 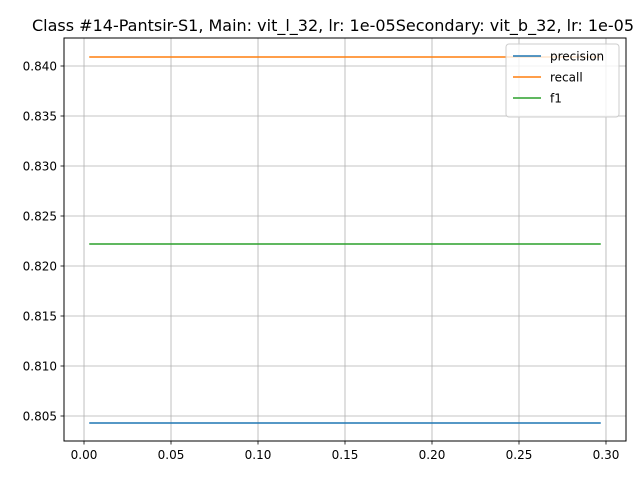 I want to click on x-tick-label: 0.30, so click(x=606, y=455).